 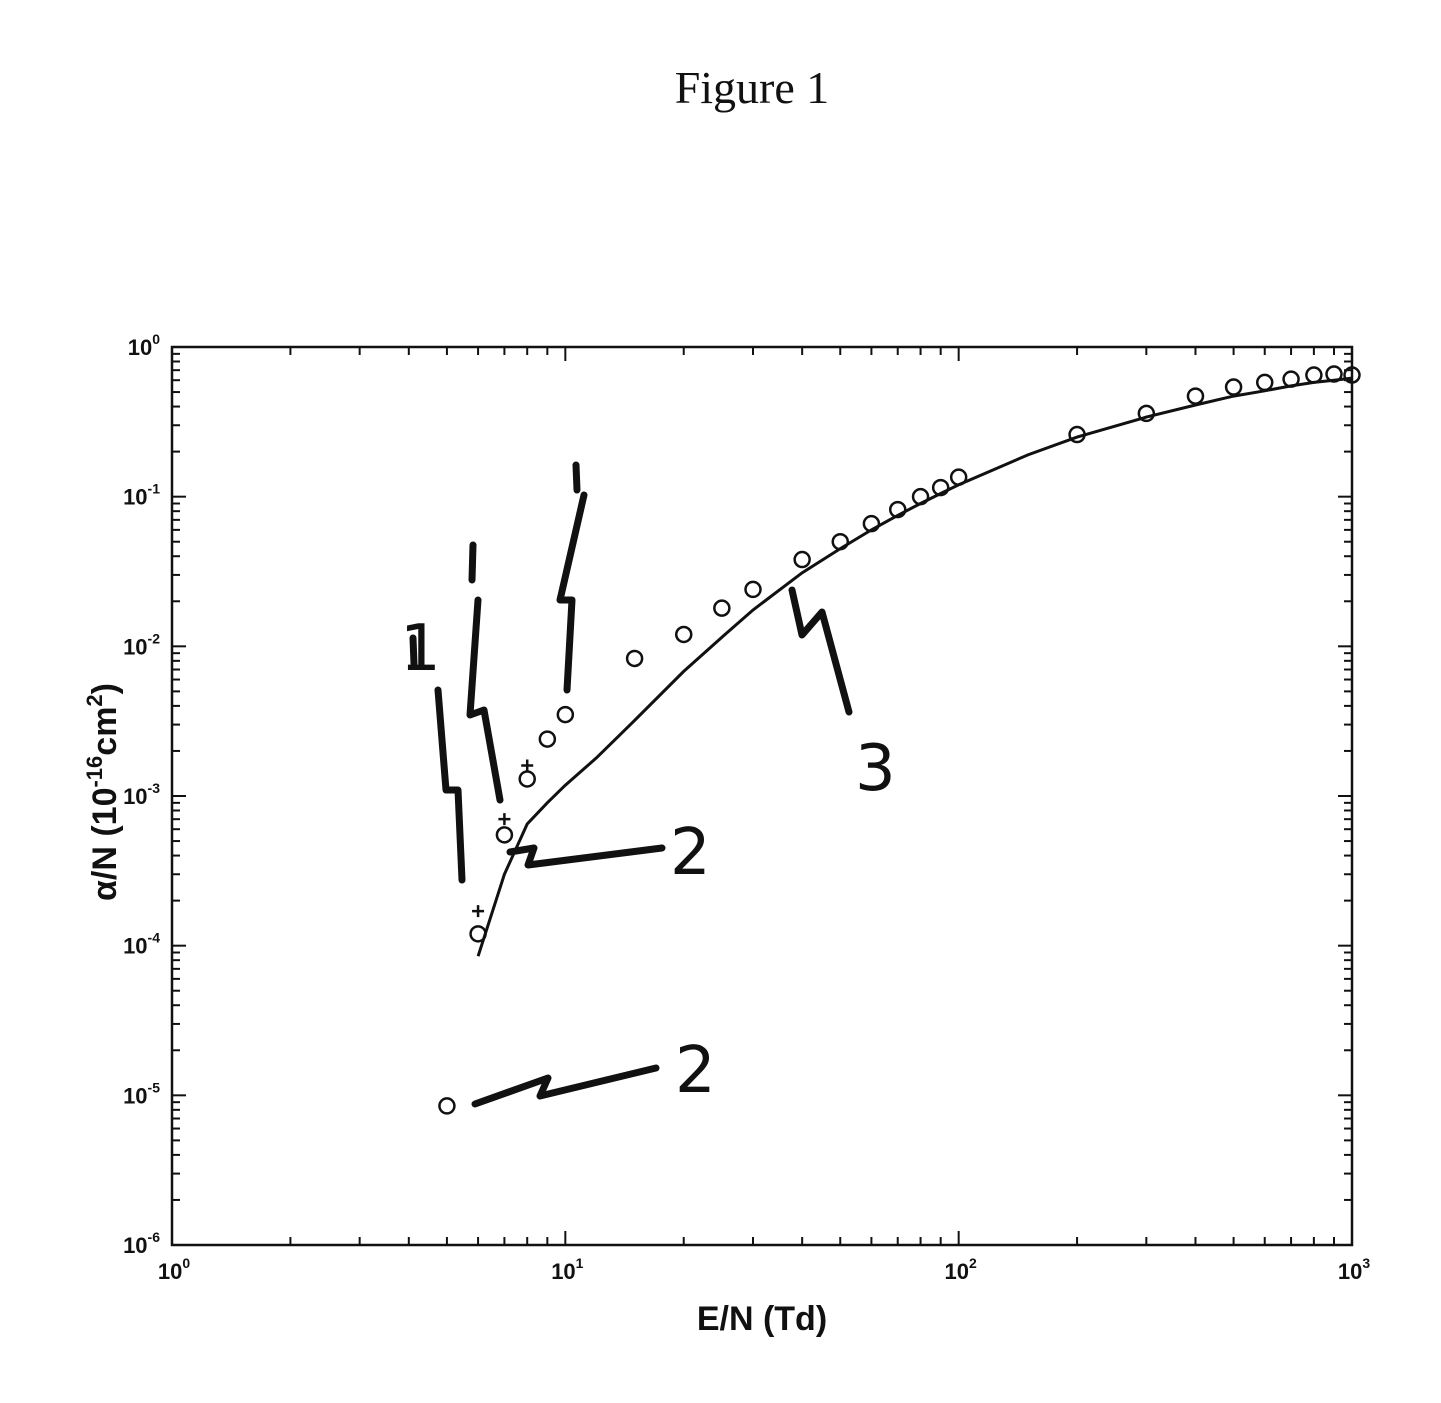 I want to click on reference-numeral-2-lower: 2, so click(x=695, y=1071).